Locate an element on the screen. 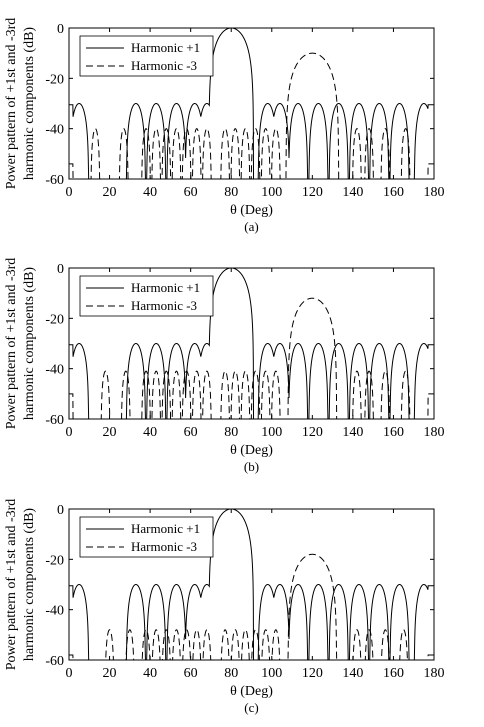 This screenshot has height=727, width=484. panel-caption: (b) is located at coordinates (251, 466).